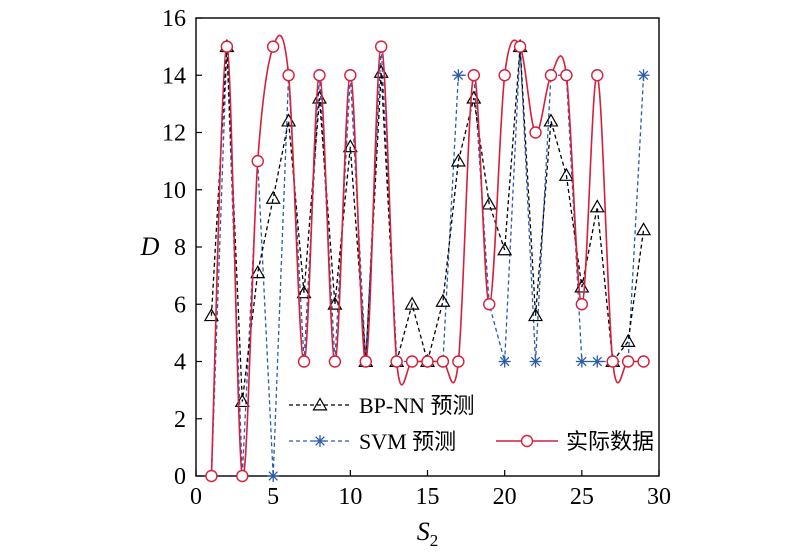 The image size is (800, 557). I want to click on y-tick-label: 10, so click(174, 191).